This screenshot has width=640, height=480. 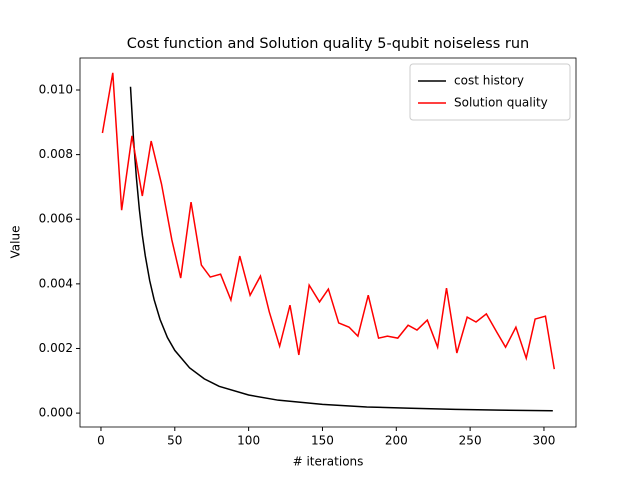 I want to click on y-tick-label: 0.002, so click(x=56, y=348).